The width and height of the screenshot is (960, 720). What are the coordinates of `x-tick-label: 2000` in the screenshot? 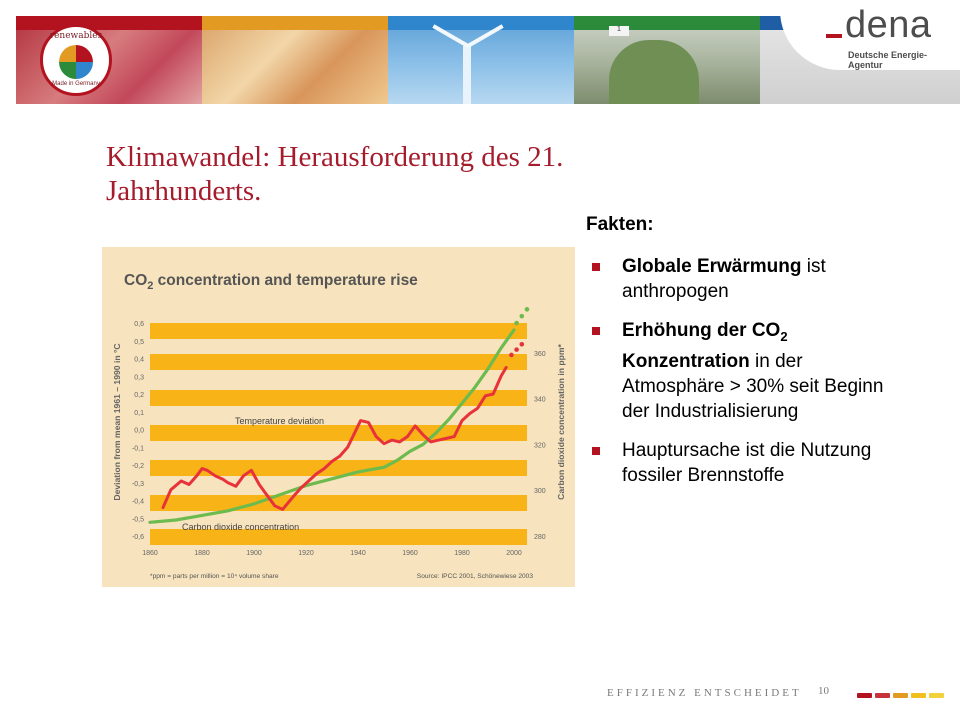 It's located at (514, 553).